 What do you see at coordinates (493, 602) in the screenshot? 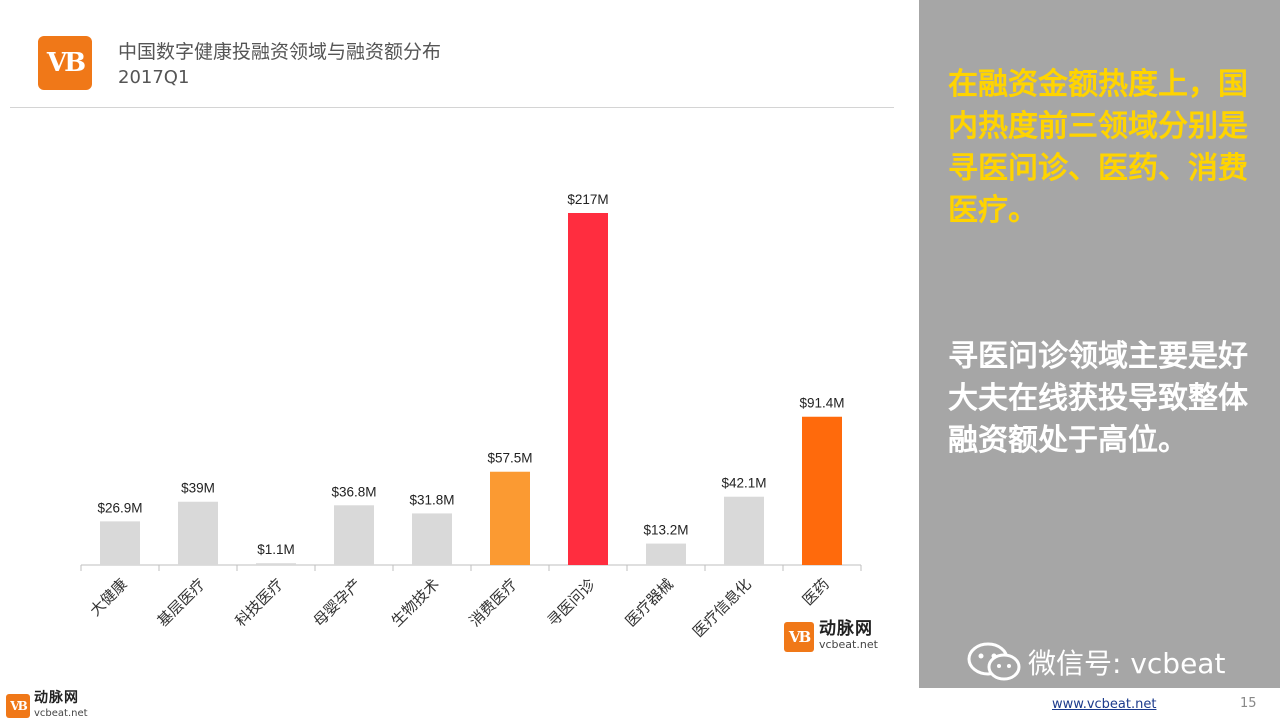
I see `category-label: 消费医疗` at bounding box center [493, 602].